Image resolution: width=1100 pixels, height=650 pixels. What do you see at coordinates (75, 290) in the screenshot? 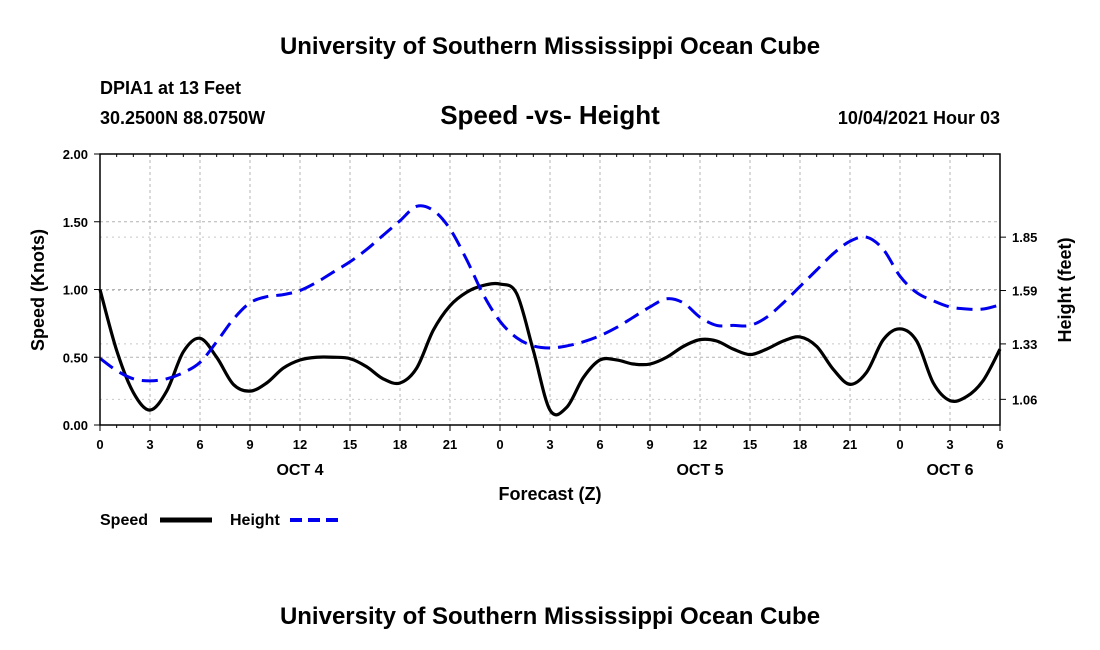
I see `y-left-tick-label: 1.00` at bounding box center [75, 290].